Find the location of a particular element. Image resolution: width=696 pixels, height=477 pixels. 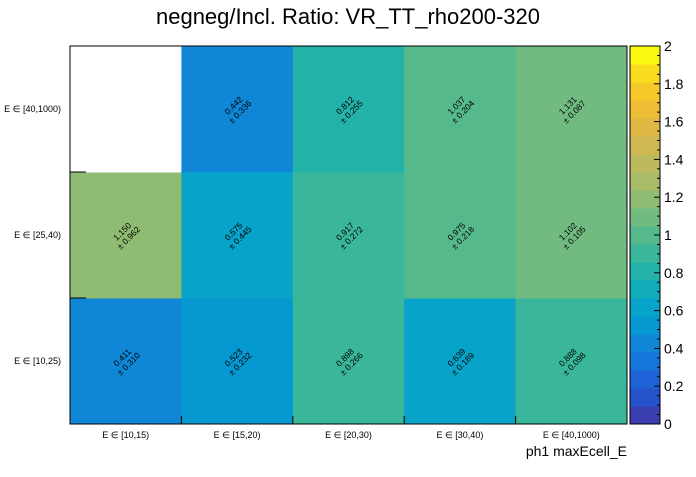

x-tick-label: E ∈ [15,20) is located at coordinates (237, 435).